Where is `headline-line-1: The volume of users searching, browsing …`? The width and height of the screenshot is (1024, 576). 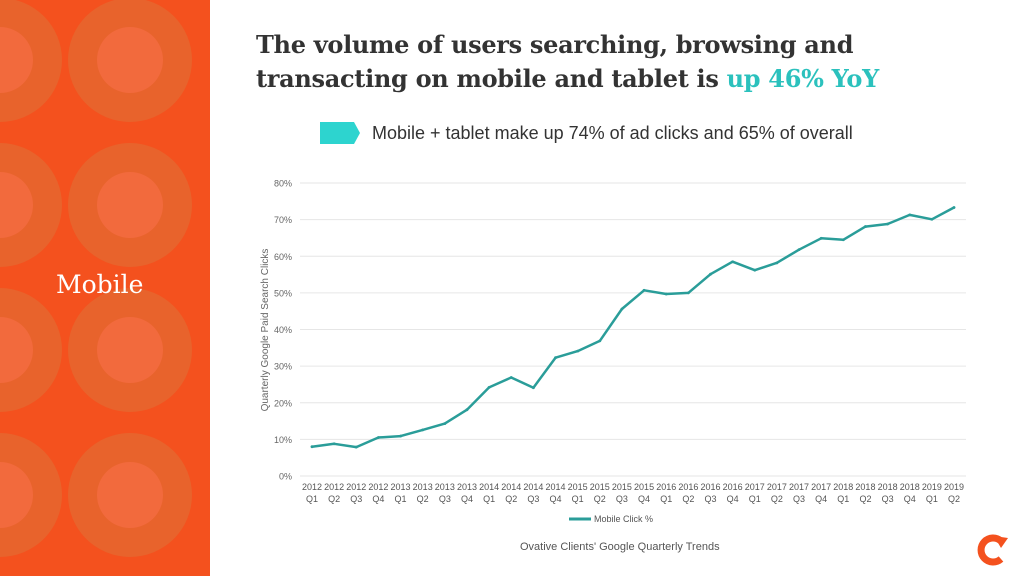 headline-line-1: The volume of users searching, browsing … is located at coordinates (555, 44).